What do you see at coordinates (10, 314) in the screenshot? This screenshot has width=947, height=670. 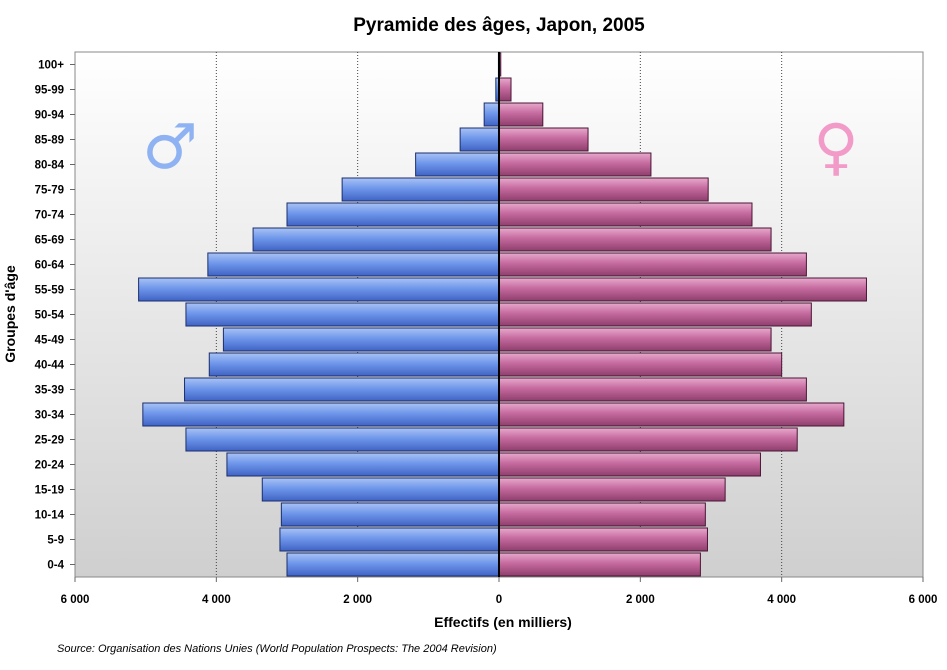 I see `y-axis-label: Groupes d'âge` at bounding box center [10, 314].